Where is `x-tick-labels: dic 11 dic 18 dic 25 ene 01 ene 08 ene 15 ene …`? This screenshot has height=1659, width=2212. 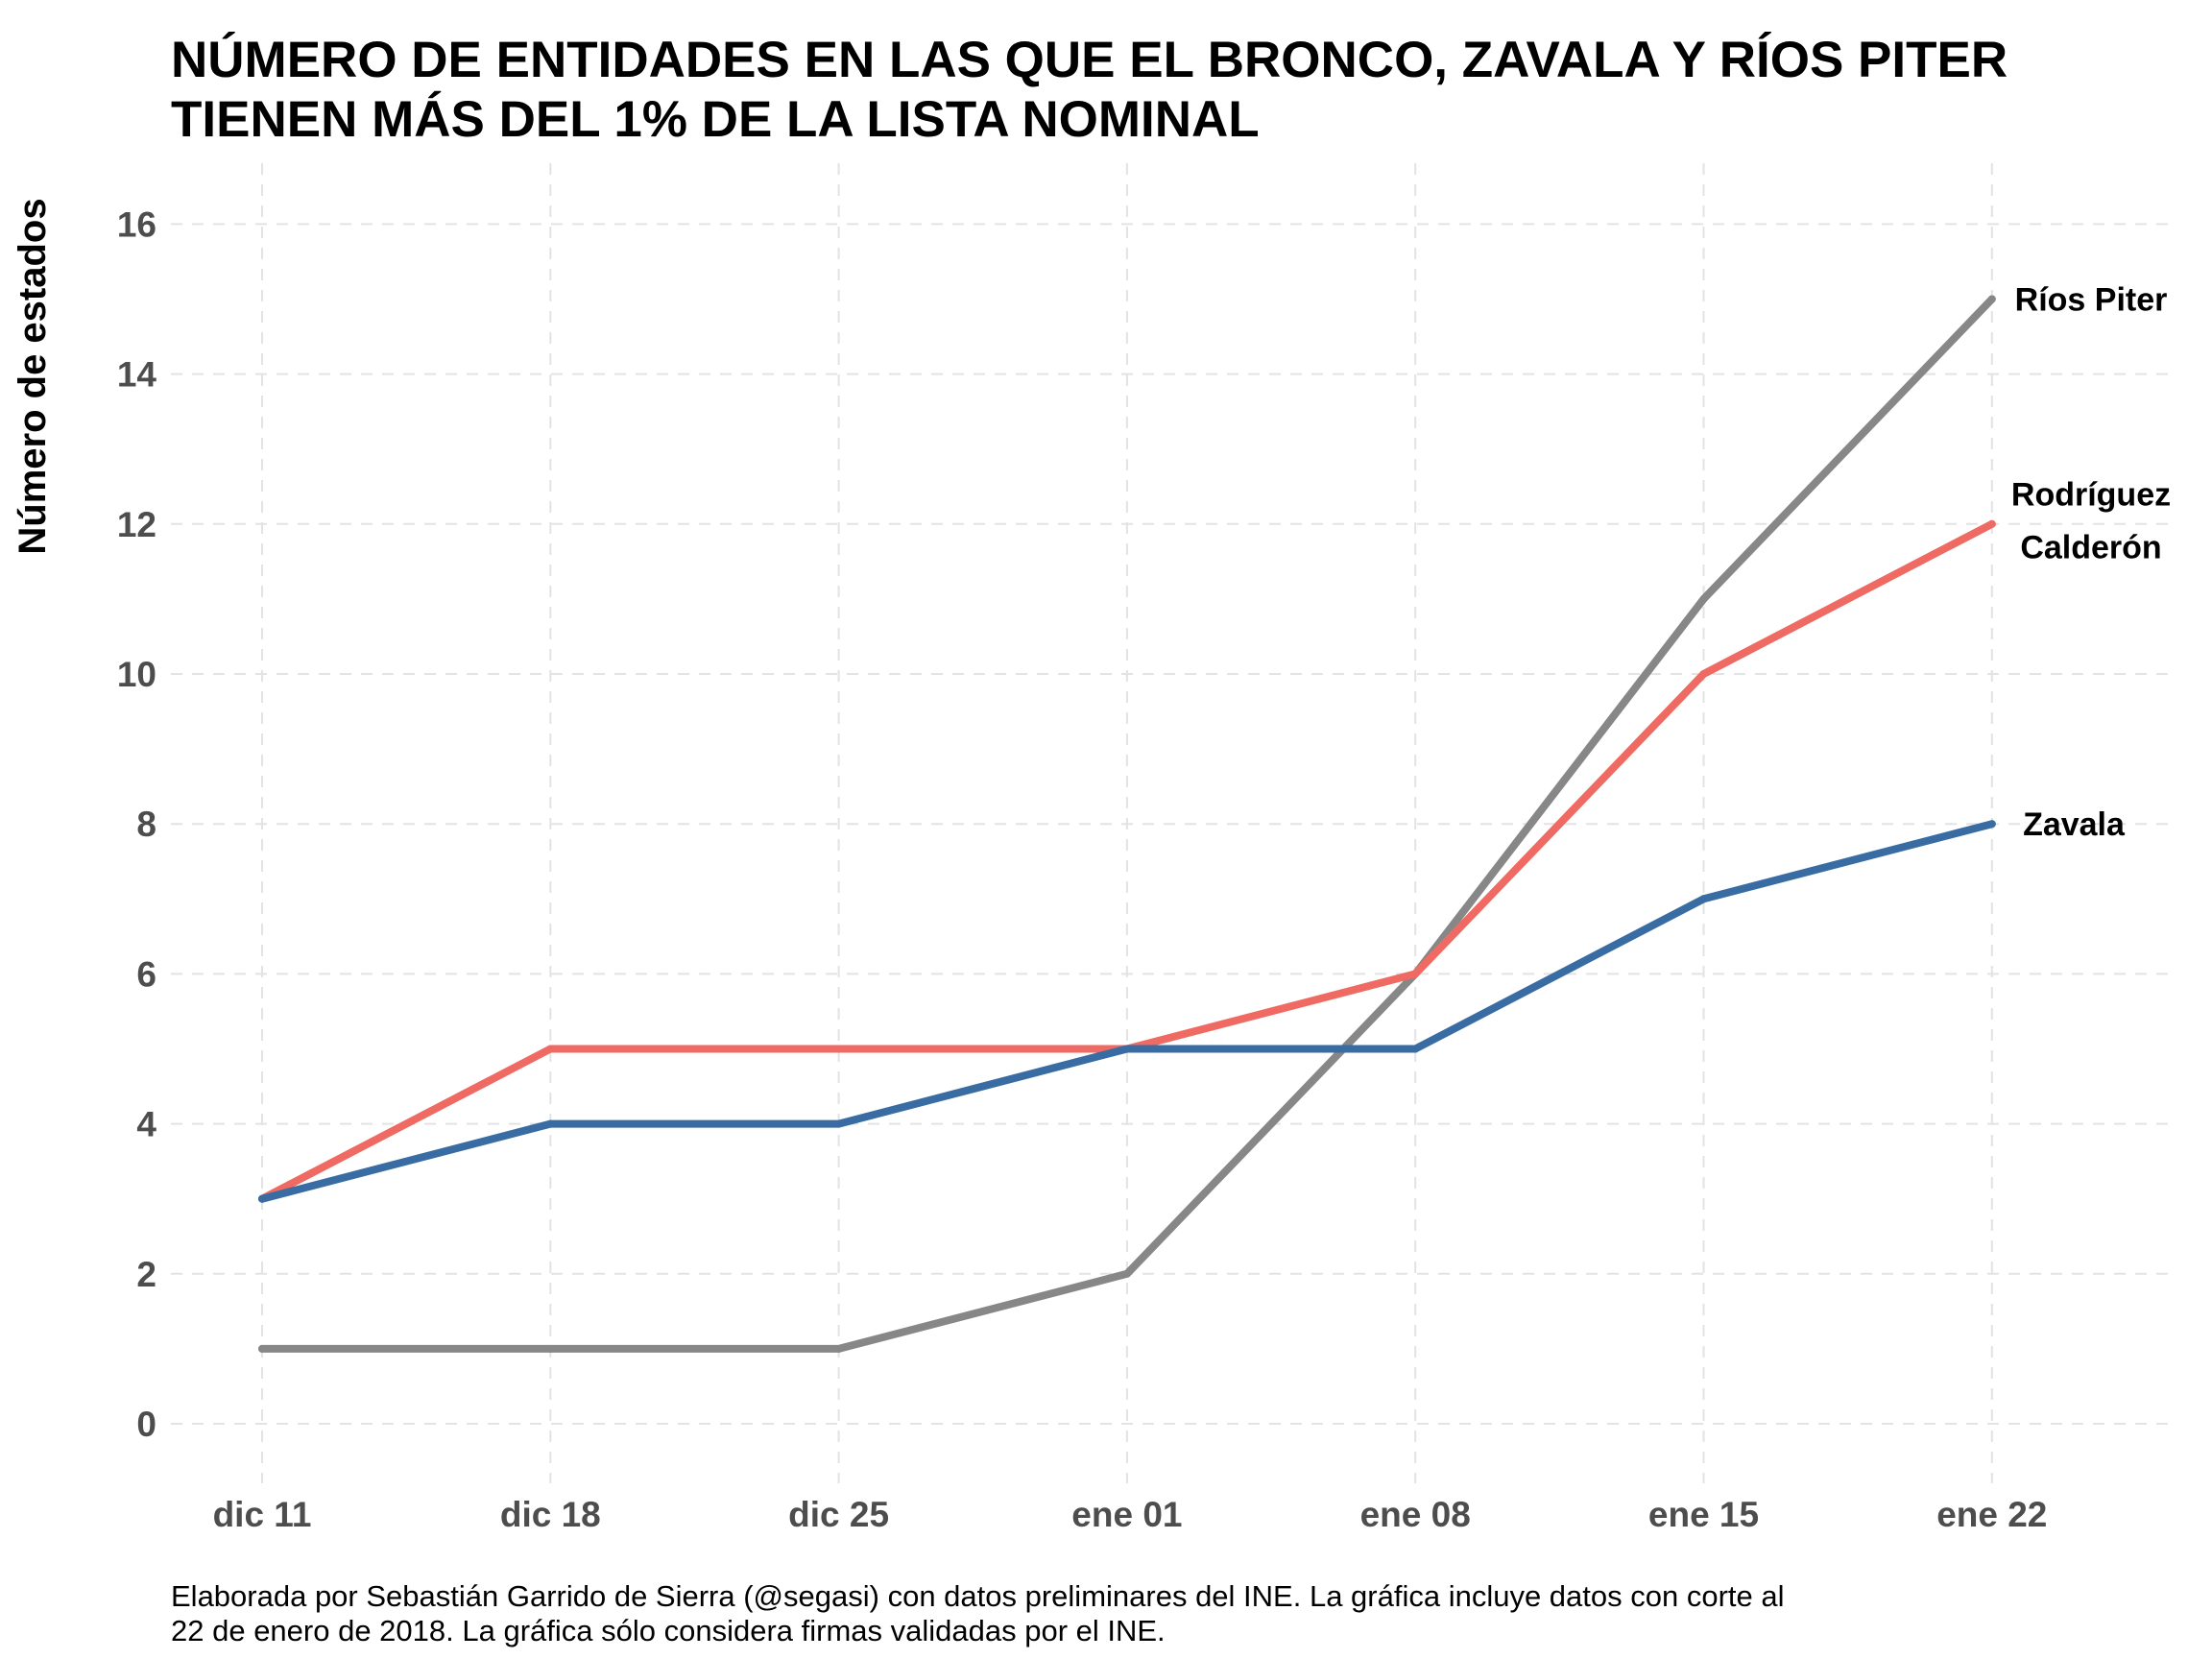 x-tick-labels: dic 11 dic 18 dic 25 ene 01 ene 08 ene 15 ene … is located at coordinates (1130, 1514).